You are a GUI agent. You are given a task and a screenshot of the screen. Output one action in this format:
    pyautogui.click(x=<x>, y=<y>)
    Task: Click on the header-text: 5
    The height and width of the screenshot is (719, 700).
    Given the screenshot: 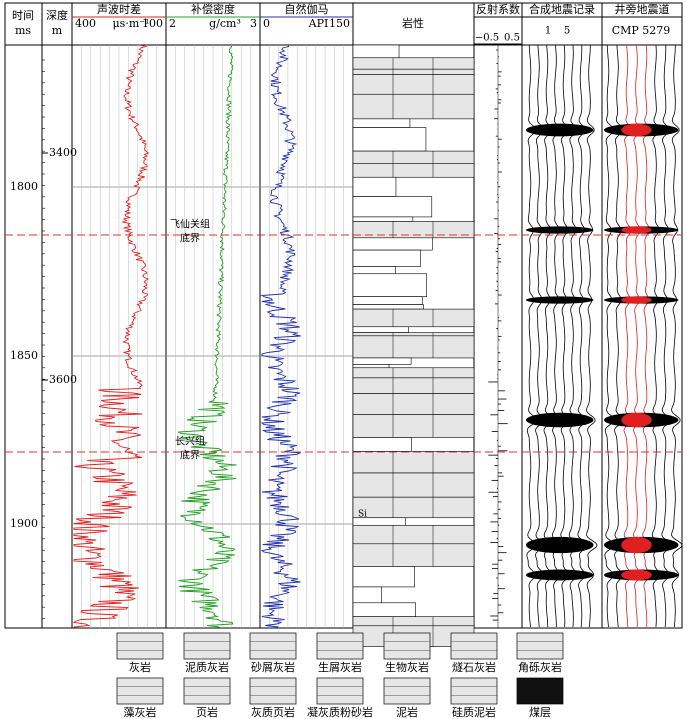 What is the action you would take?
    pyautogui.click(x=567, y=31)
    